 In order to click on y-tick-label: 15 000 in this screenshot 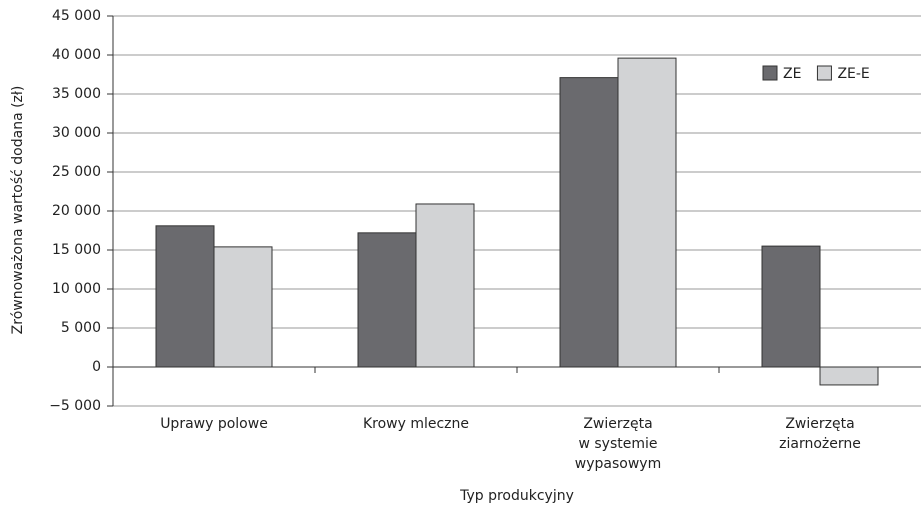, I will do `click(76, 250)`.